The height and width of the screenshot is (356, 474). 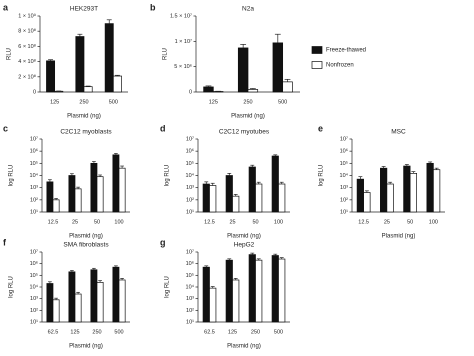 What do you see at coordinates (244, 132) in the screenshot?
I see `chart-title: C2C12 myotubes` at bounding box center [244, 132].